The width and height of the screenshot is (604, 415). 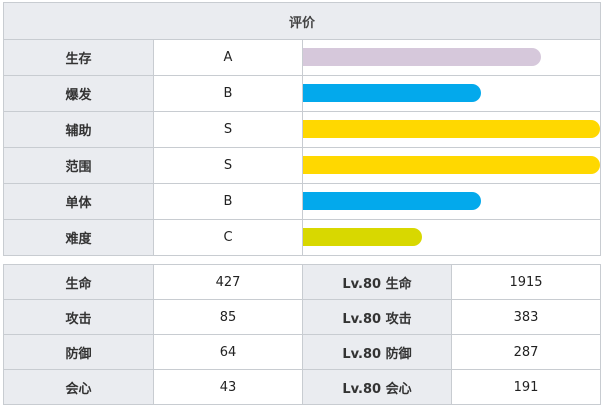 I want to click on rating-row: 生存 A, so click(x=302, y=57).